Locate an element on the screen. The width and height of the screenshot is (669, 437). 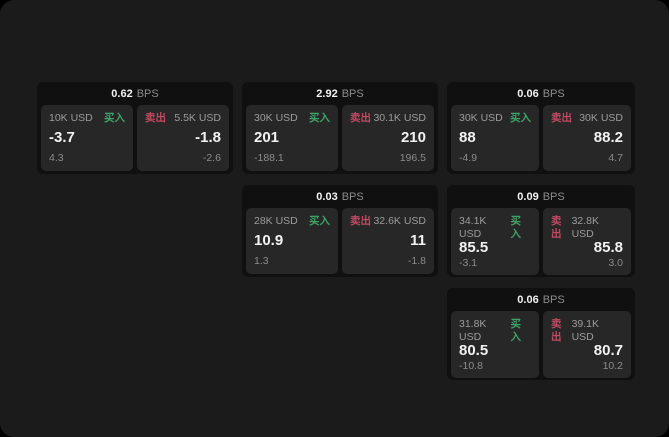
sell-sub-value: 3.0 is located at coordinates (615, 262).